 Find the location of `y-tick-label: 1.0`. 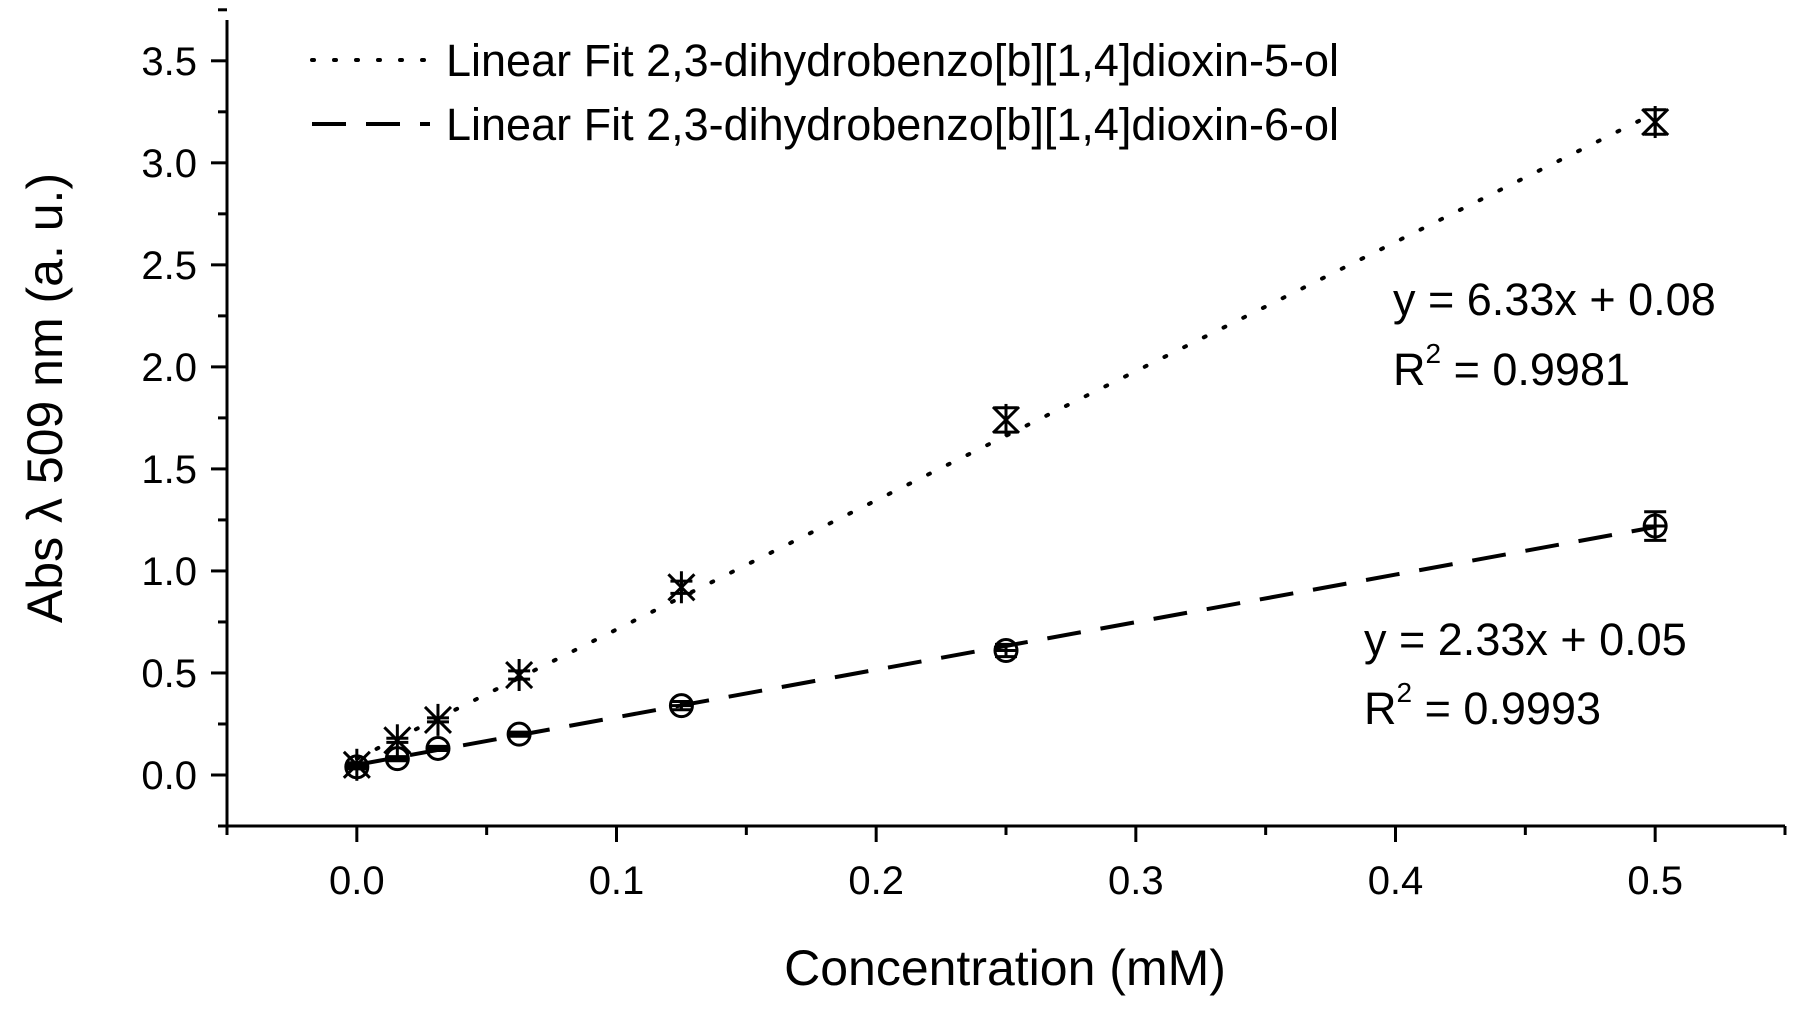

y-tick-label: 1.0 is located at coordinates (169, 572).